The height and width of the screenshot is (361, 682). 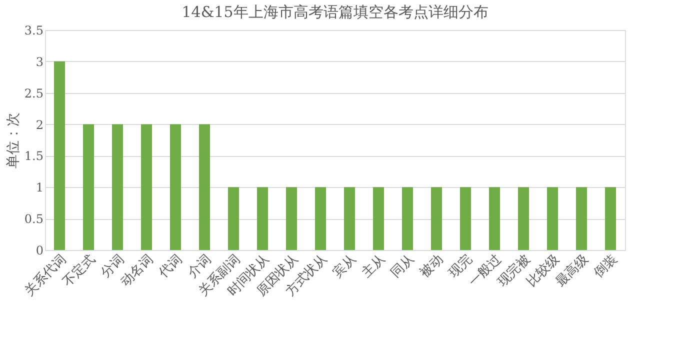 I want to click on y-tick-label: 0.5, so click(x=34, y=219).